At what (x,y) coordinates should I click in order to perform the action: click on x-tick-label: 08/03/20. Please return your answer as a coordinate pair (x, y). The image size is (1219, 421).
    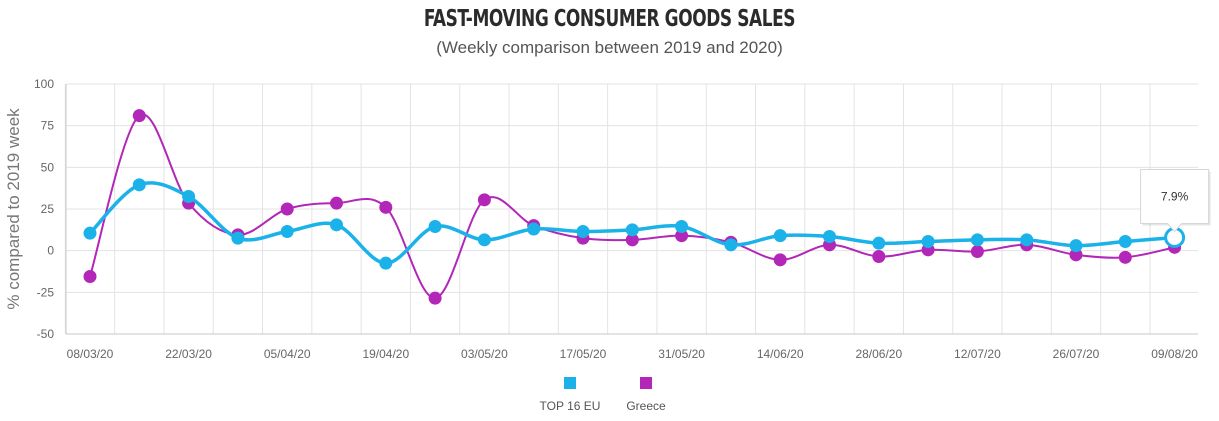
    Looking at the image, I should click on (90, 354).